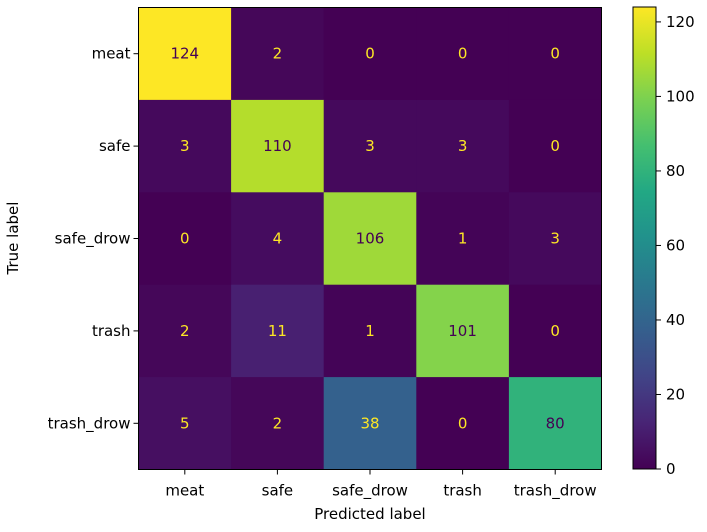 This screenshot has width=707, height=532. I want to click on cell-value-label: 4, so click(278, 239).